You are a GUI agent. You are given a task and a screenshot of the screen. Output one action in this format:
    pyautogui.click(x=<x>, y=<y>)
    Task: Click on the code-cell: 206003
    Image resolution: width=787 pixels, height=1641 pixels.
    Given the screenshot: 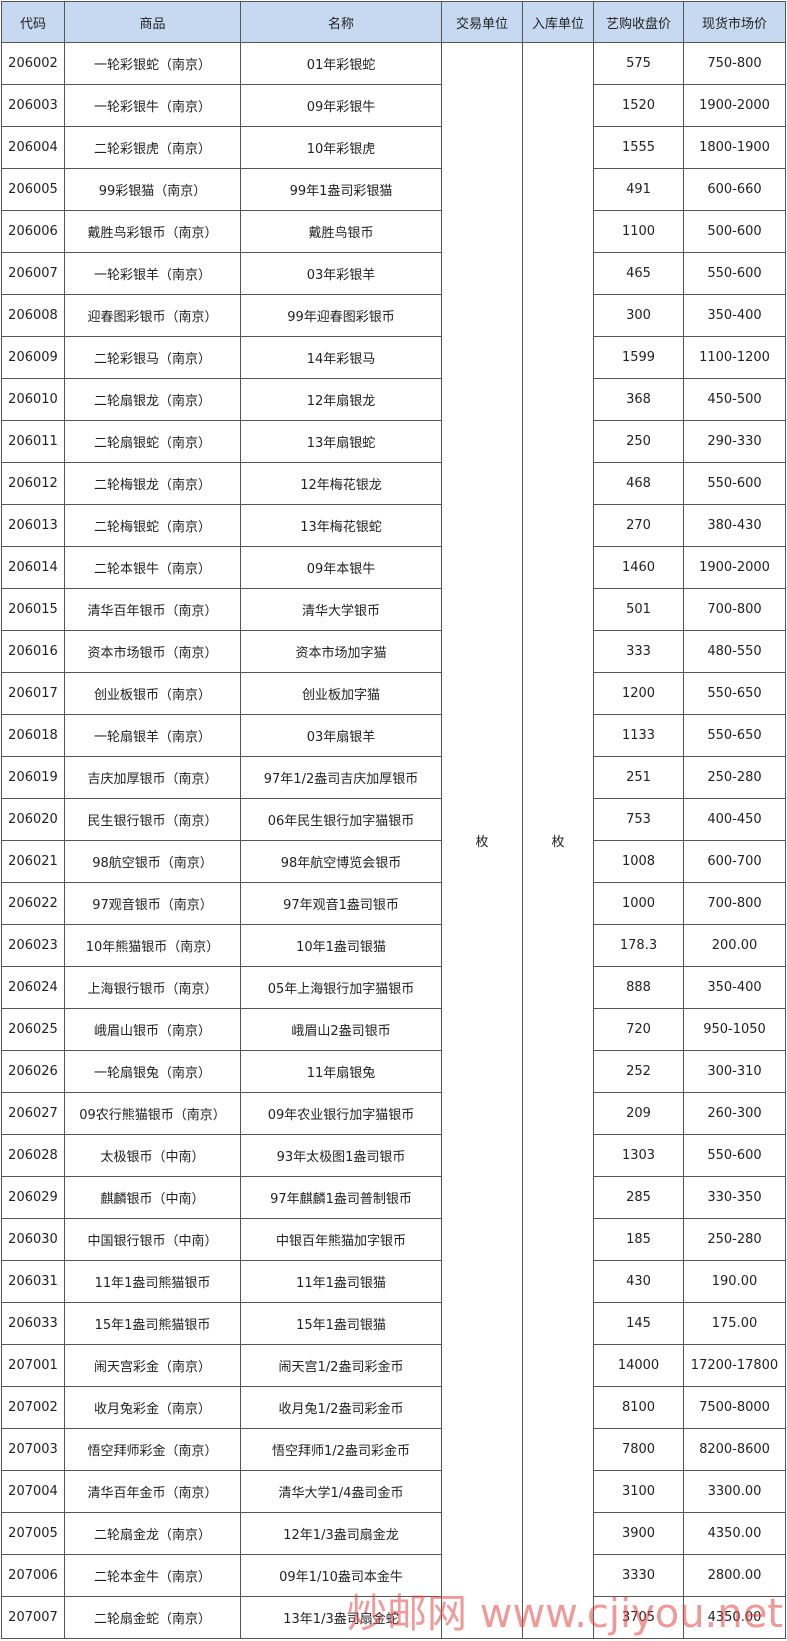 What is the action you would take?
    pyautogui.click(x=33, y=105)
    